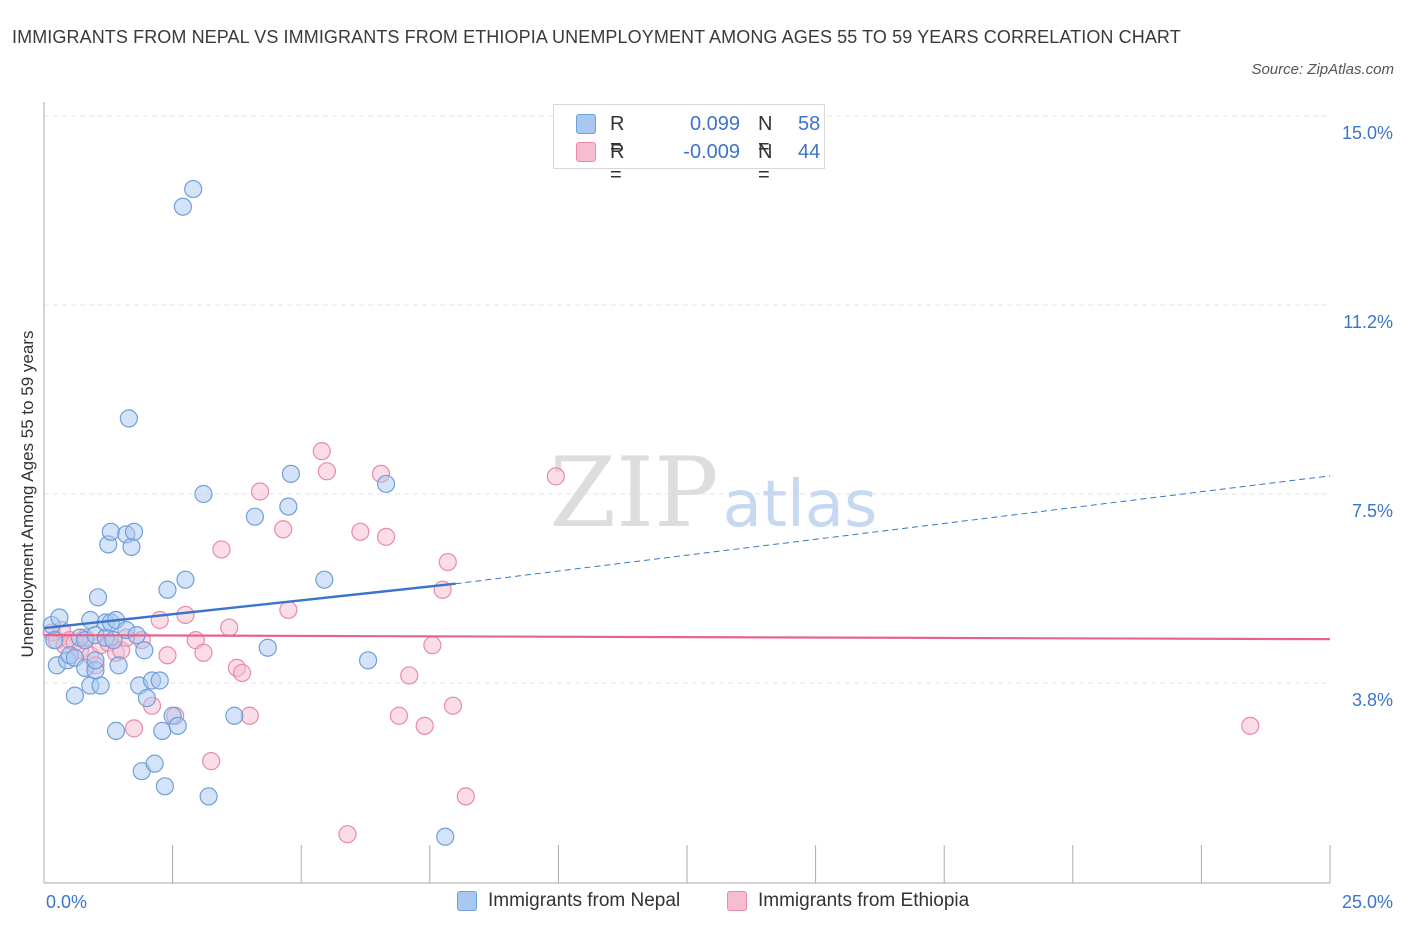 The image size is (1406, 930). I want to click on ethiopia-r-label: R =, so click(617, 163).